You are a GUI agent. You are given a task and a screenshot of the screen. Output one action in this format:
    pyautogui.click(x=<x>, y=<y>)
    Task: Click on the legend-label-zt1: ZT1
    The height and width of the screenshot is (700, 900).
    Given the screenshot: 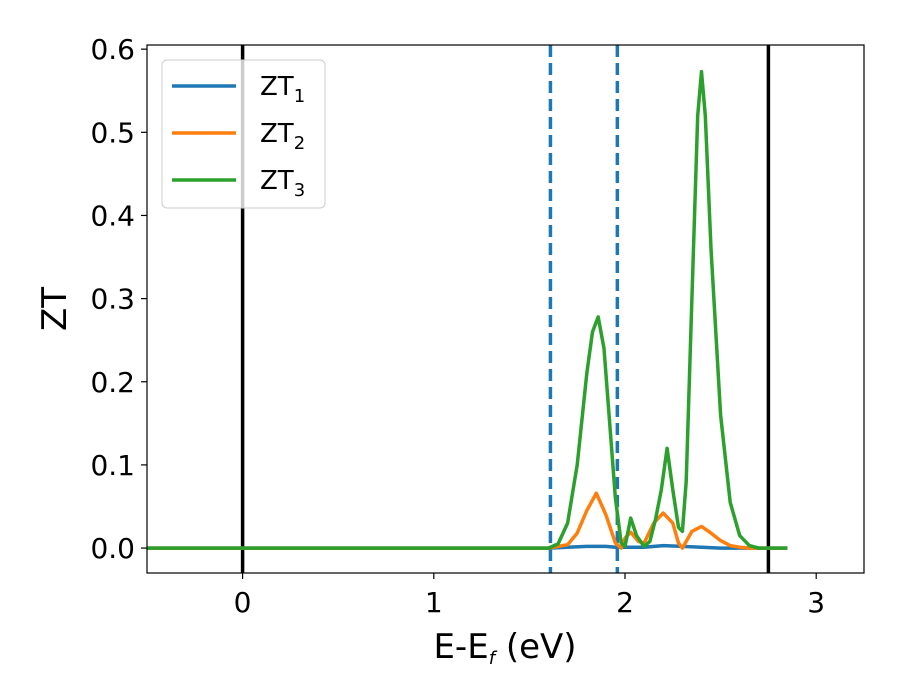 What is the action you would take?
    pyautogui.click(x=282, y=89)
    